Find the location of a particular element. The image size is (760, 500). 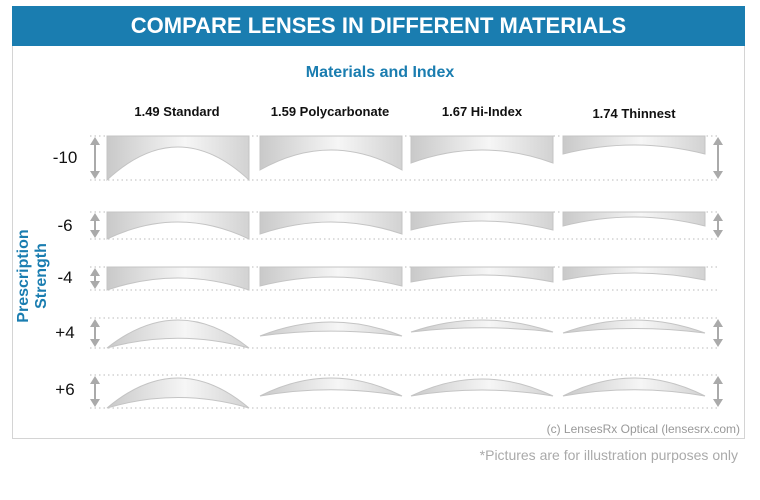

copyright-text: (c) LensesRx Optical (lensesrx.com) is located at coordinates (643, 429).